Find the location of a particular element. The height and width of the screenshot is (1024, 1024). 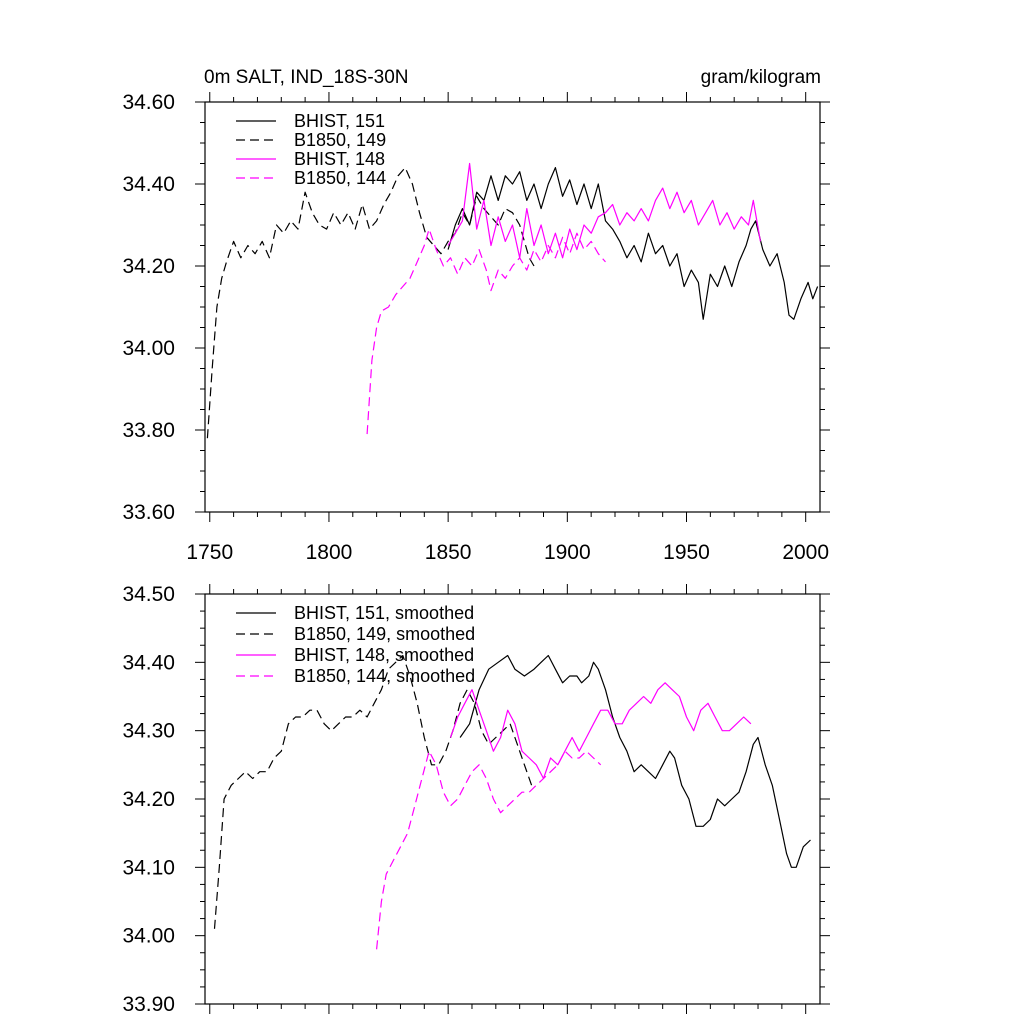

y-tick-label: 33.90 is located at coordinates (148, 1004).